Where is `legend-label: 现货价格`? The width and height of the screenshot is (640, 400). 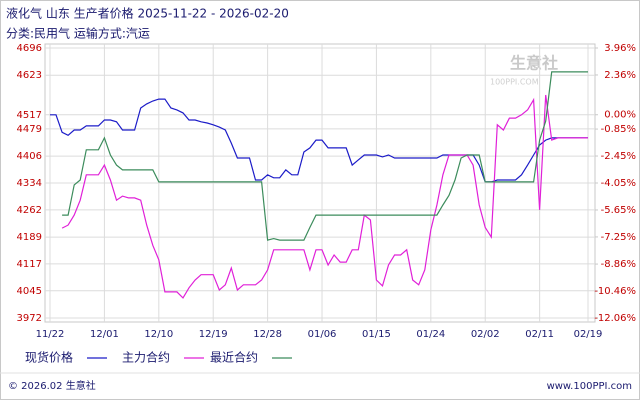 legend-label: 现货价格 is located at coordinates (49, 357).